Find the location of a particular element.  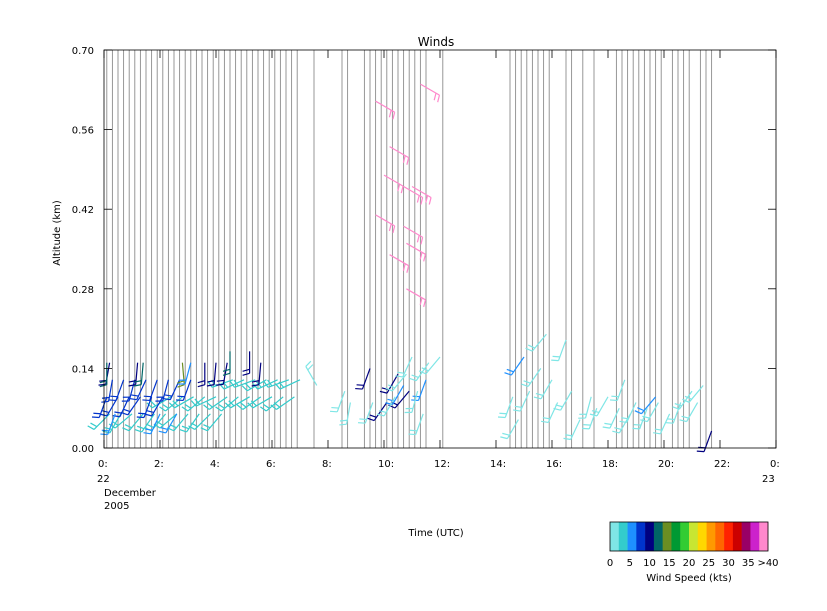

end-day-label: 23 is located at coordinates (768, 479).